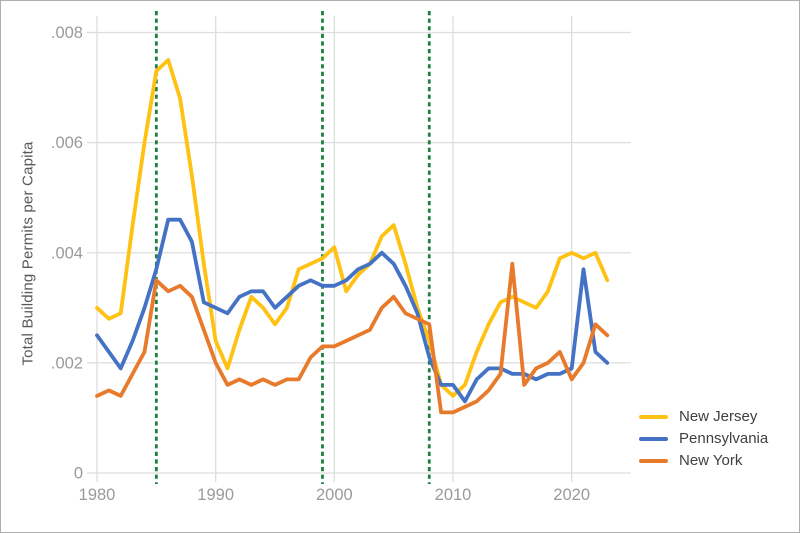 The width and height of the screenshot is (800, 533). What do you see at coordinates (724, 438) in the screenshot?
I see `legend-label-pennsylvania: Pennsylvania` at bounding box center [724, 438].